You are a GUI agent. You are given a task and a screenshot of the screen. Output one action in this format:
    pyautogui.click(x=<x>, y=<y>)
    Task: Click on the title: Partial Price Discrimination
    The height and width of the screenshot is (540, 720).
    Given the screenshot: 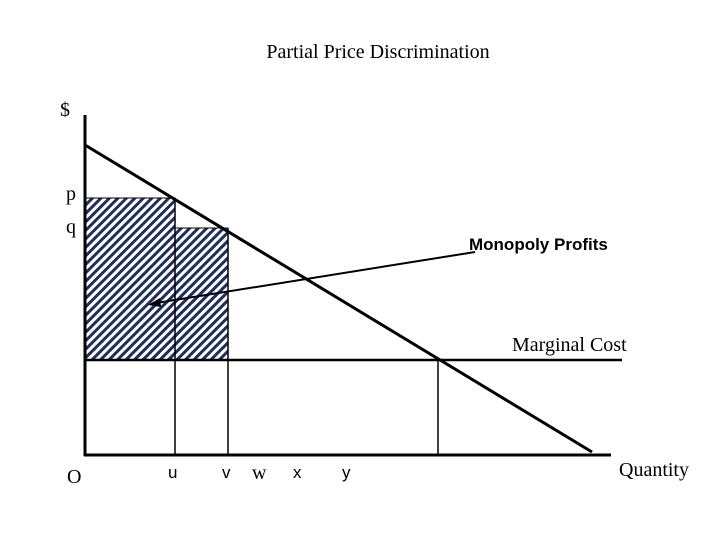 What is the action you would take?
    pyautogui.click(x=377, y=52)
    